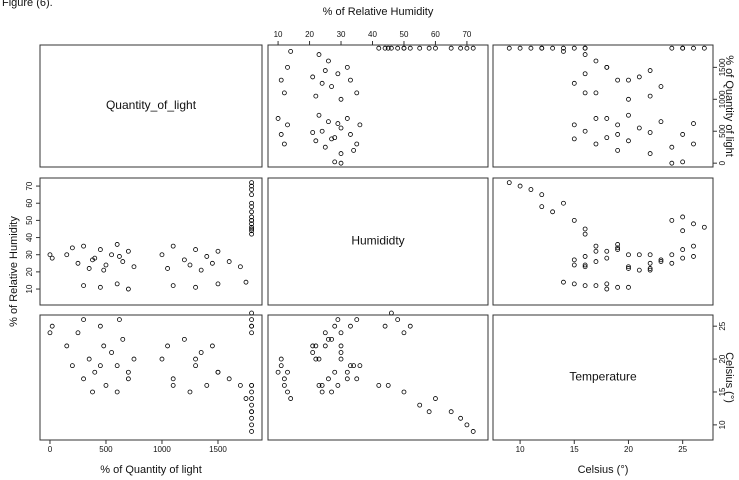  What do you see at coordinates (729, 377) in the screenshot?
I see `y-axis-label: Celsius (°)` at bounding box center [729, 377].